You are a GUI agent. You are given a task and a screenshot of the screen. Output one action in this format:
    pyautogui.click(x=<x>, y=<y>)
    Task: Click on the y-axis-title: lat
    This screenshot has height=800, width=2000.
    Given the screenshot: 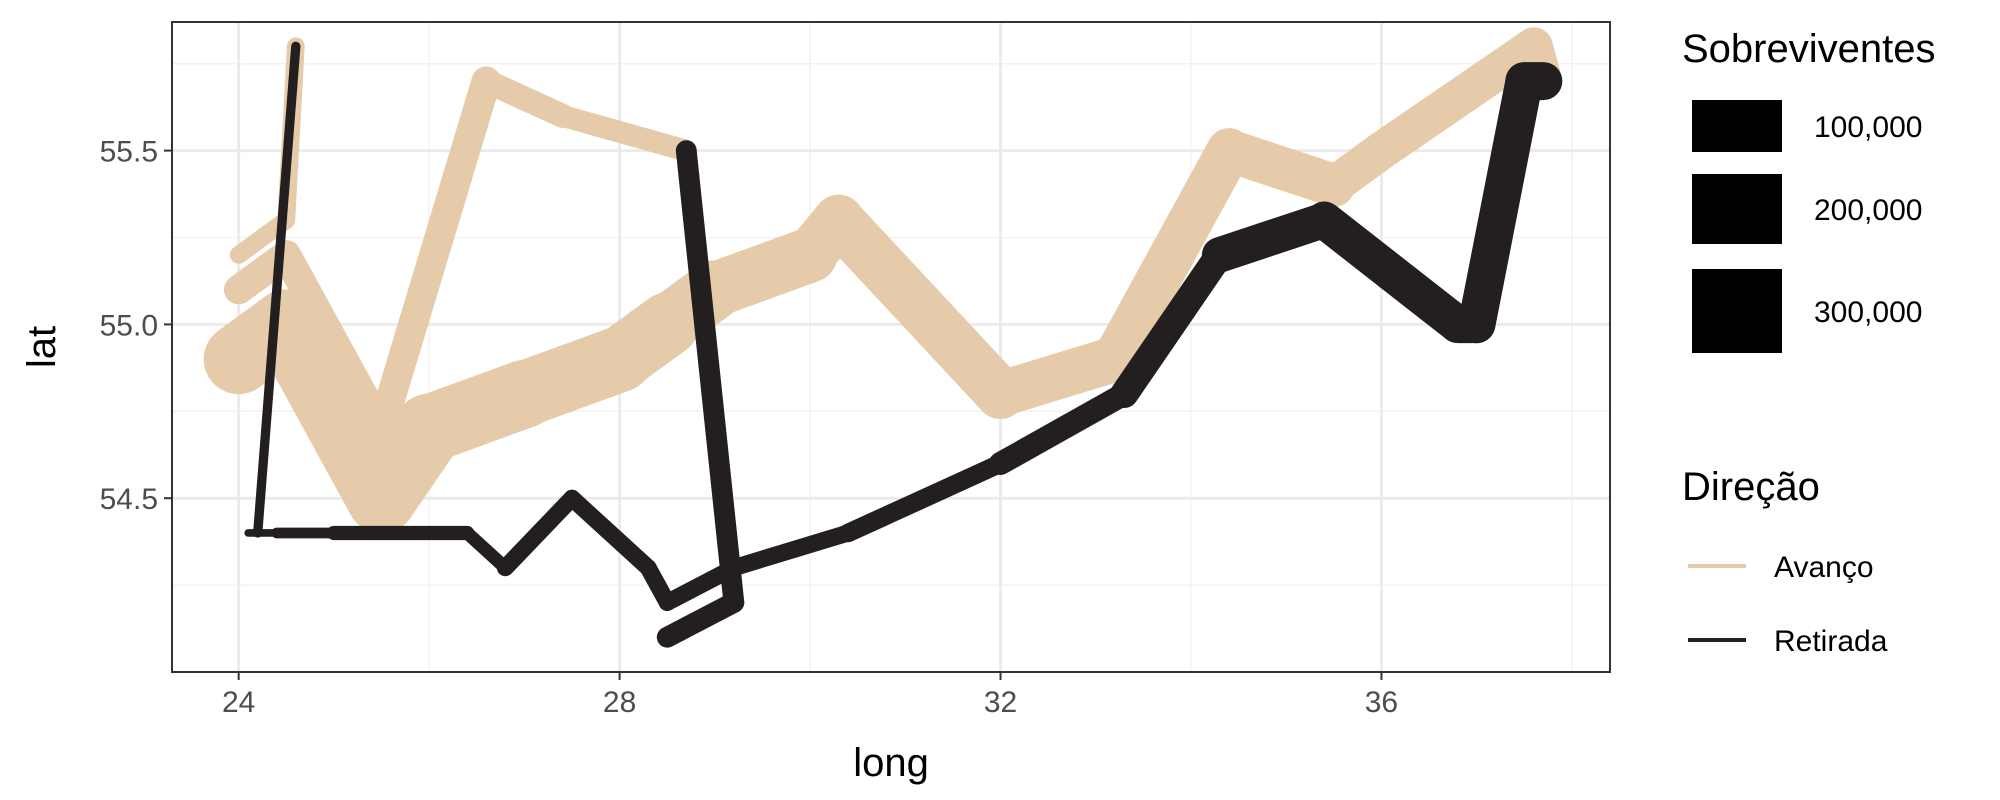 What is the action you would take?
    pyautogui.click(x=42, y=347)
    